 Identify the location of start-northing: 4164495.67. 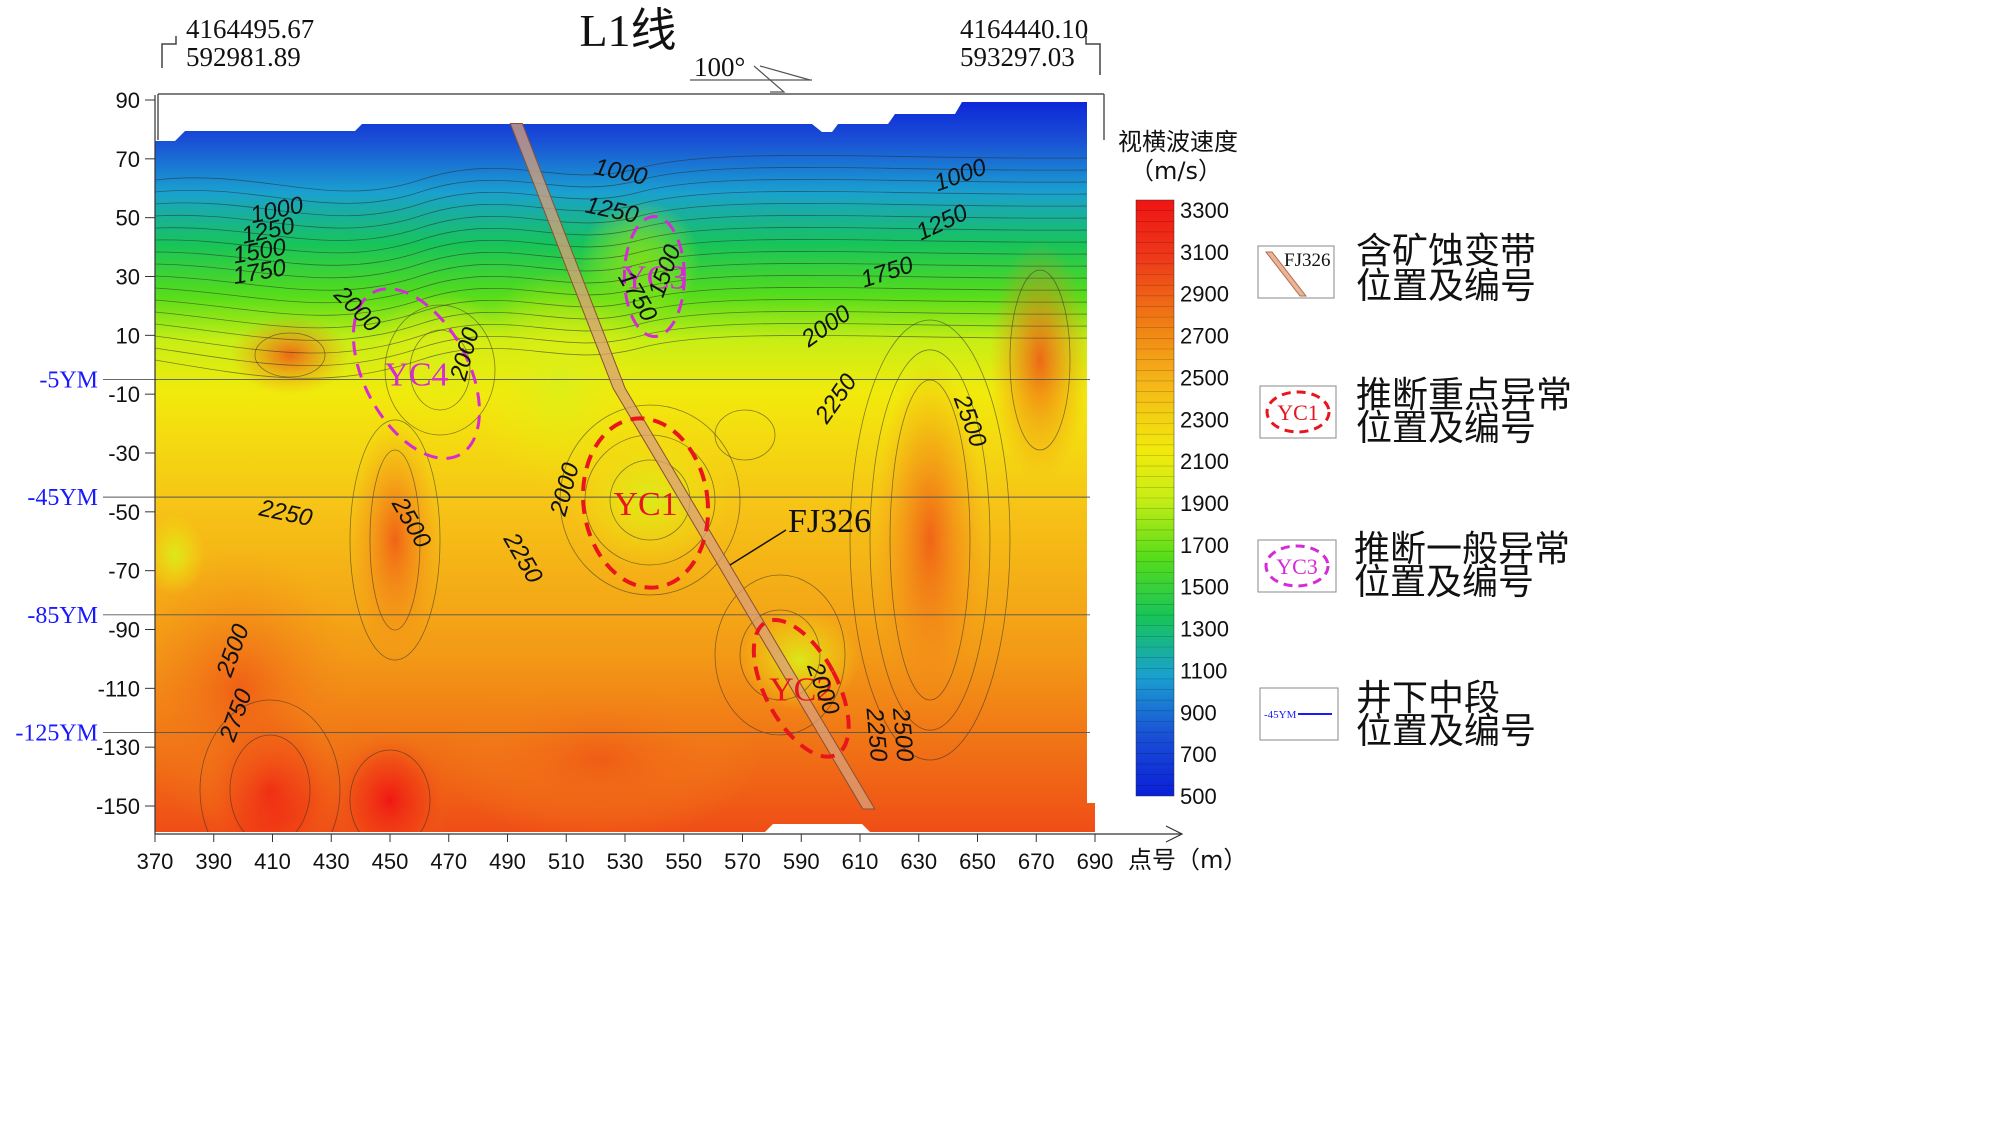
(250, 29).